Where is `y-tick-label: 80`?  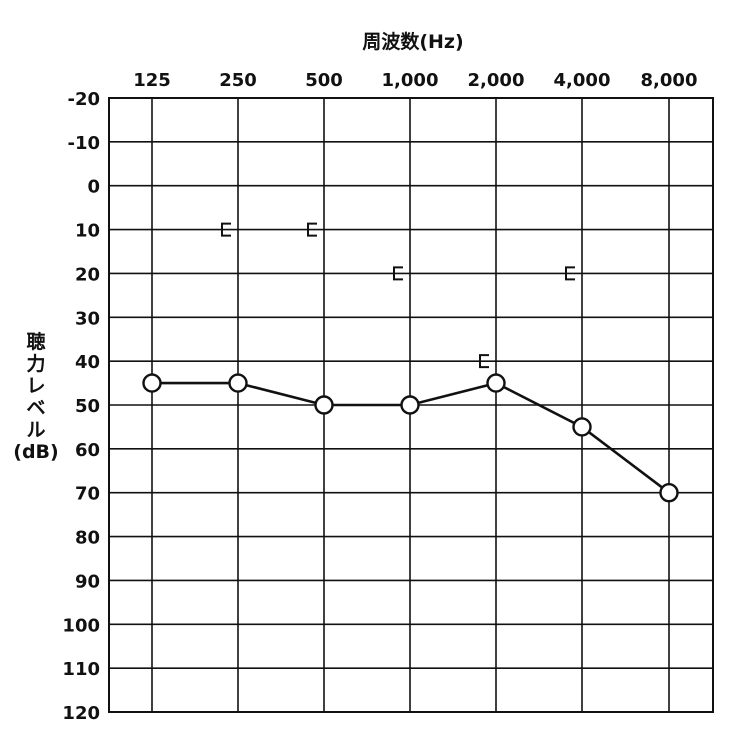
y-tick-label: 80 is located at coordinates (87, 538).